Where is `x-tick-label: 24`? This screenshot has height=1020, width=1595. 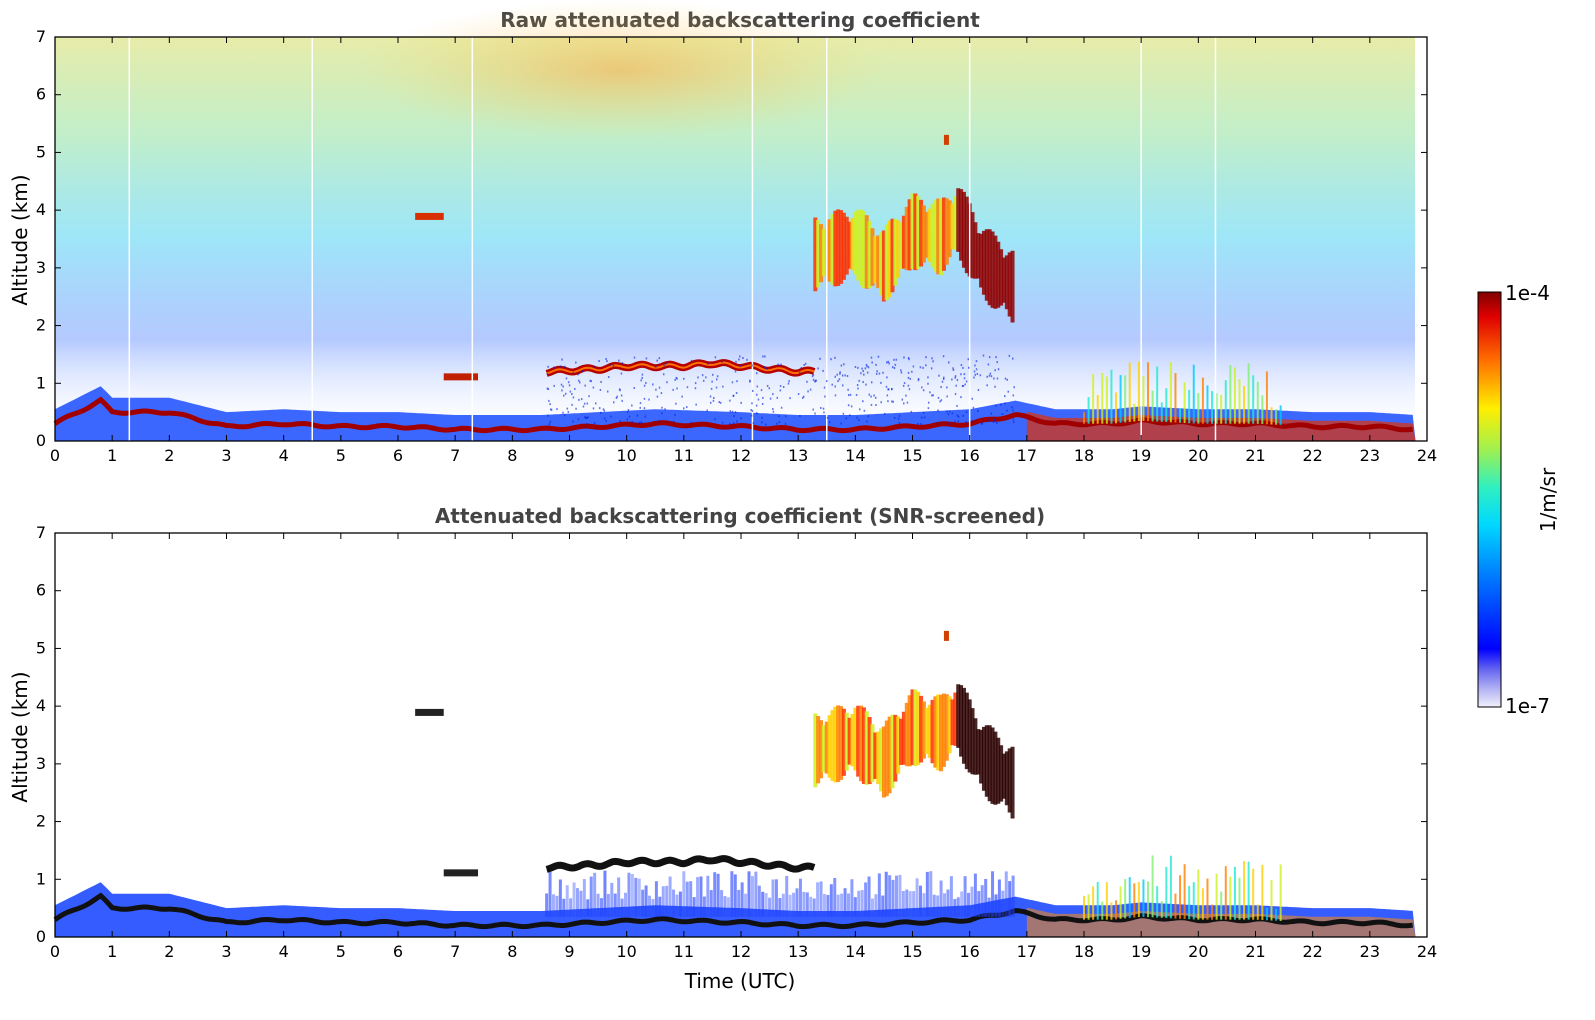
x-tick-label: 24 is located at coordinates (1427, 455).